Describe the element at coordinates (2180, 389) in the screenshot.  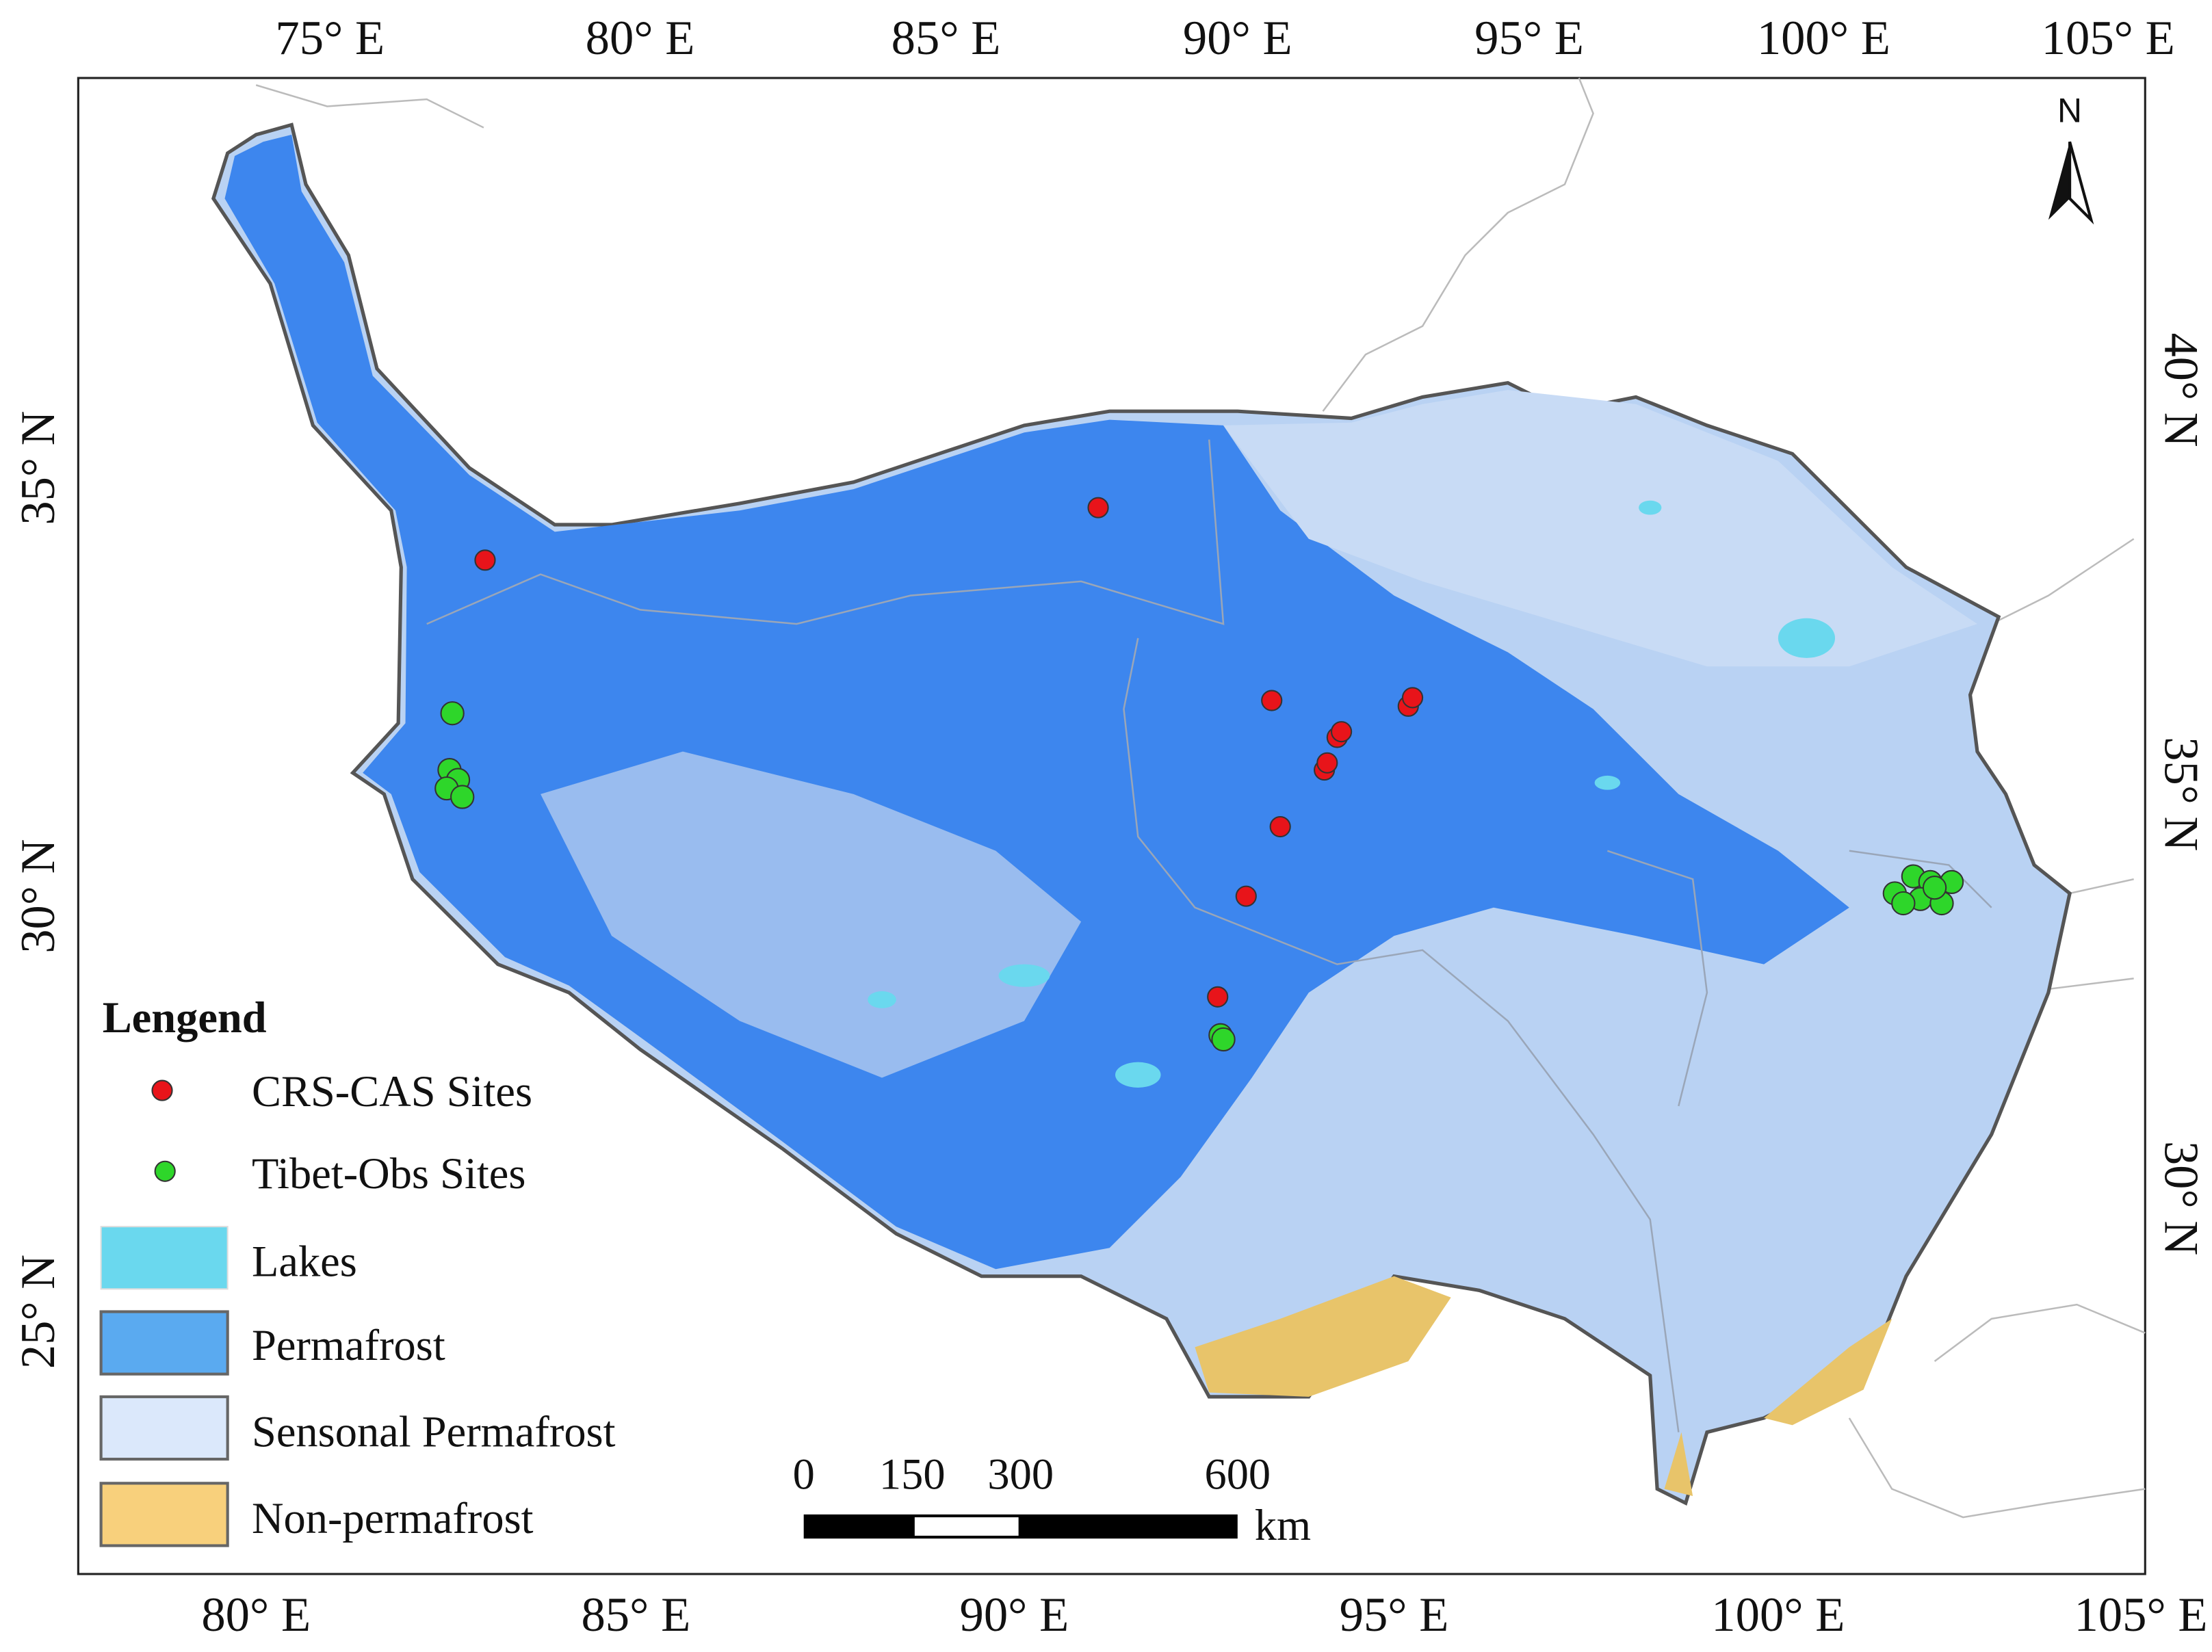
I see `right-lat-label: 40° N` at that location.